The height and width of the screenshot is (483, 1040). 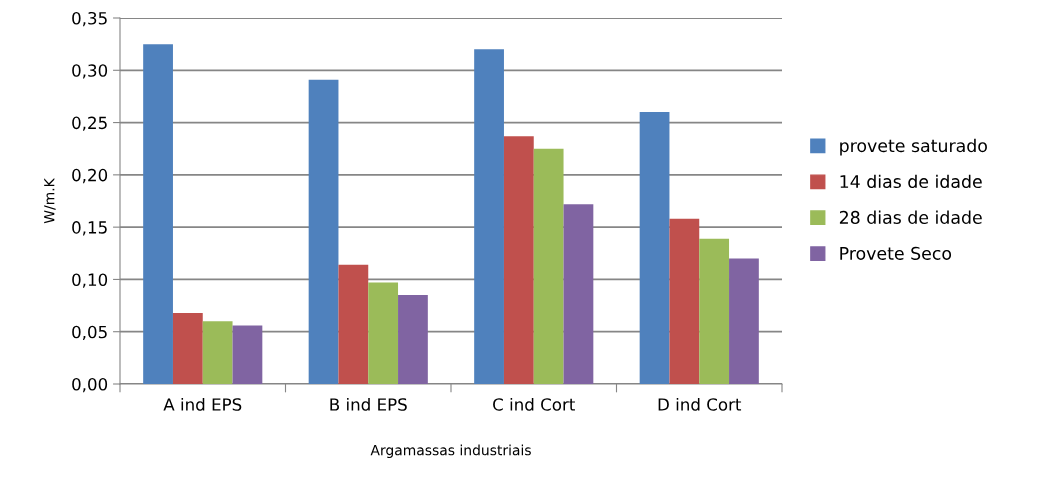 What do you see at coordinates (911, 181) in the screenshot?
I see `legend-label: 14 dias de idade` at bounding box center [911, 181].